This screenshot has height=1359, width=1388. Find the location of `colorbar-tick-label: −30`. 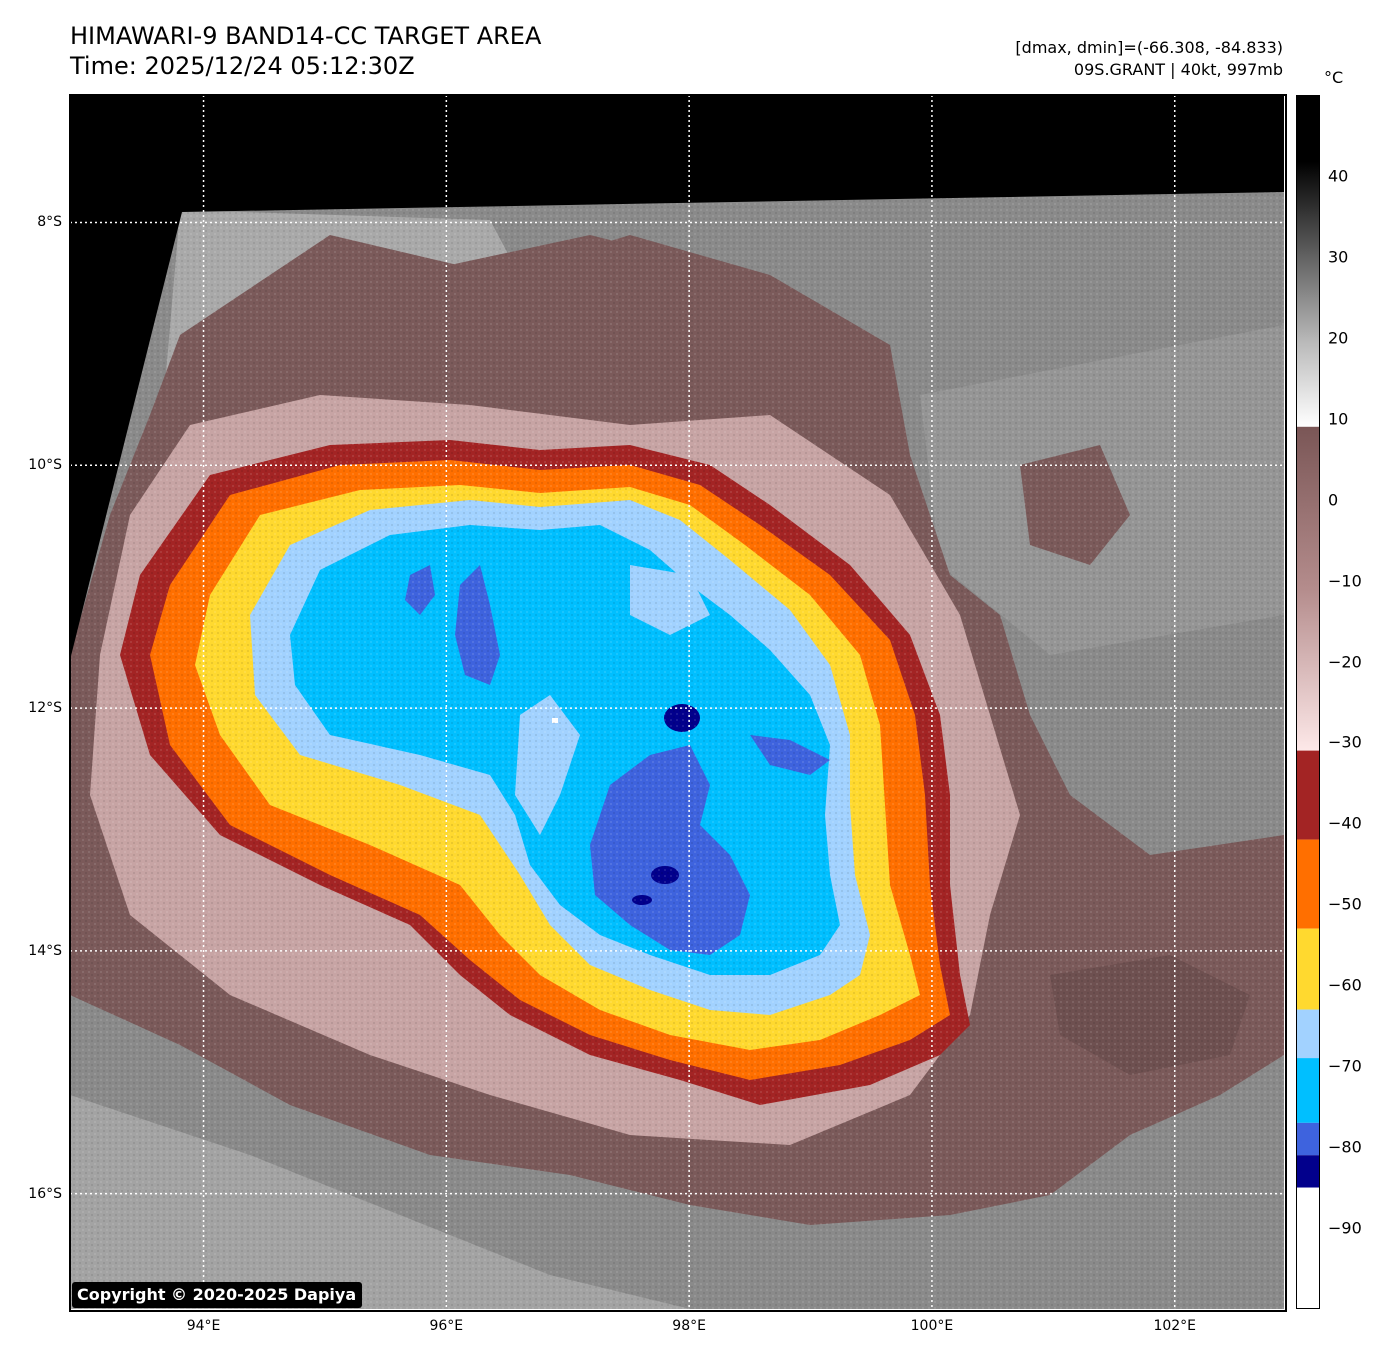

colorbar-tick-label: −30 is located at coordinates (1345, 742).